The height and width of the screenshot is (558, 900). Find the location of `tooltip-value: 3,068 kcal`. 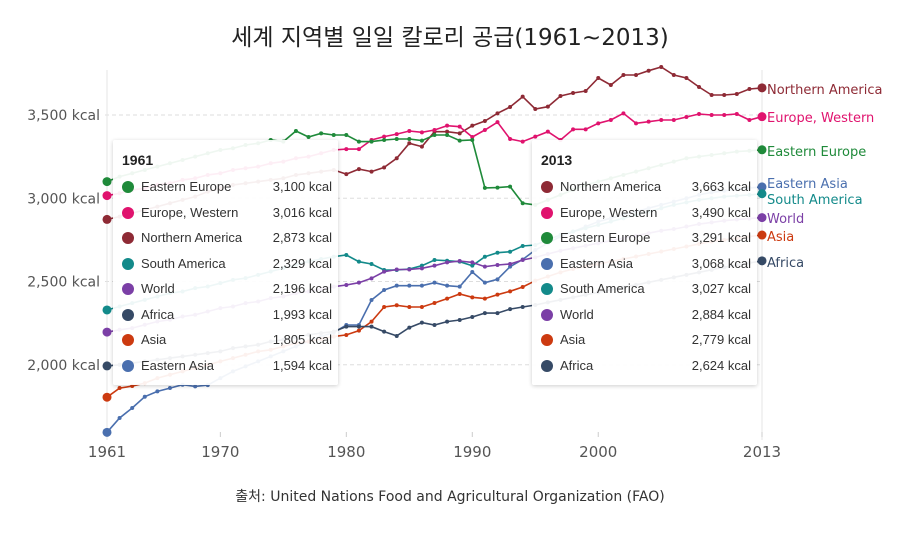

tooltip-value: 3,068 kcal is located at coordinates (721, 263).